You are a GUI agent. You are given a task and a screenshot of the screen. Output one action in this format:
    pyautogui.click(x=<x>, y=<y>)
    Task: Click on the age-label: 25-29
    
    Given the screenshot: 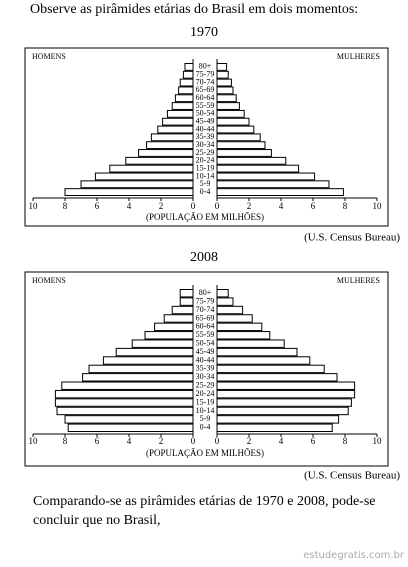 What is the action you would take?
    pyautogui.click(x=205, y=152)
    